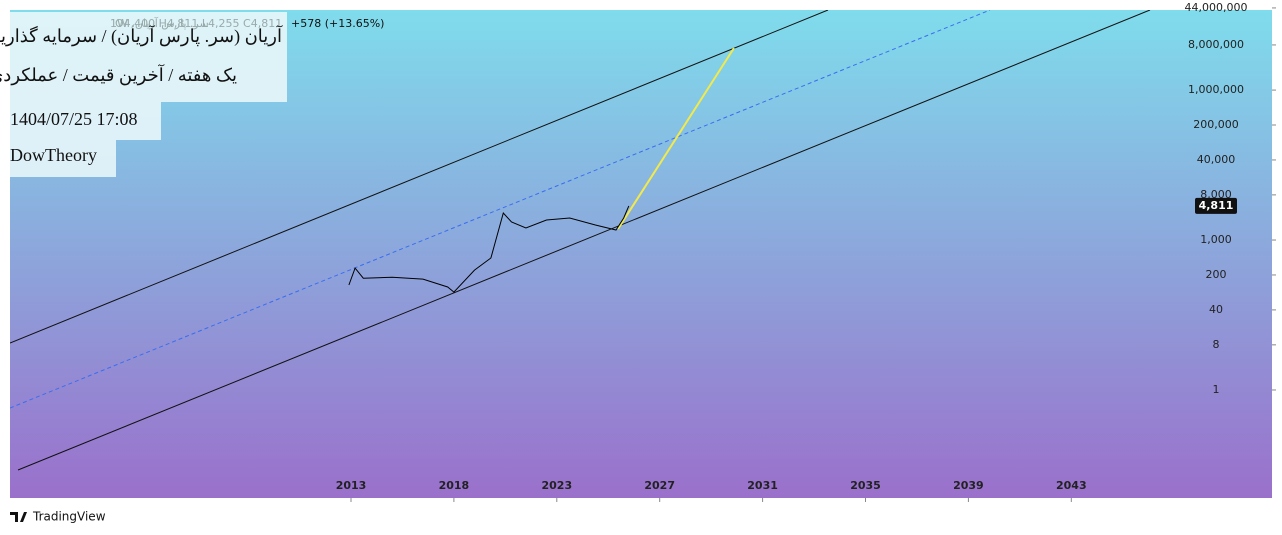 The image size is (1282, 535). What do you see at coordinates (141, 36) in the screenshot?
I see `title: آریان (سر. پارس آریان) / سرمایه گذاریها` at bounding box center [141, 36].